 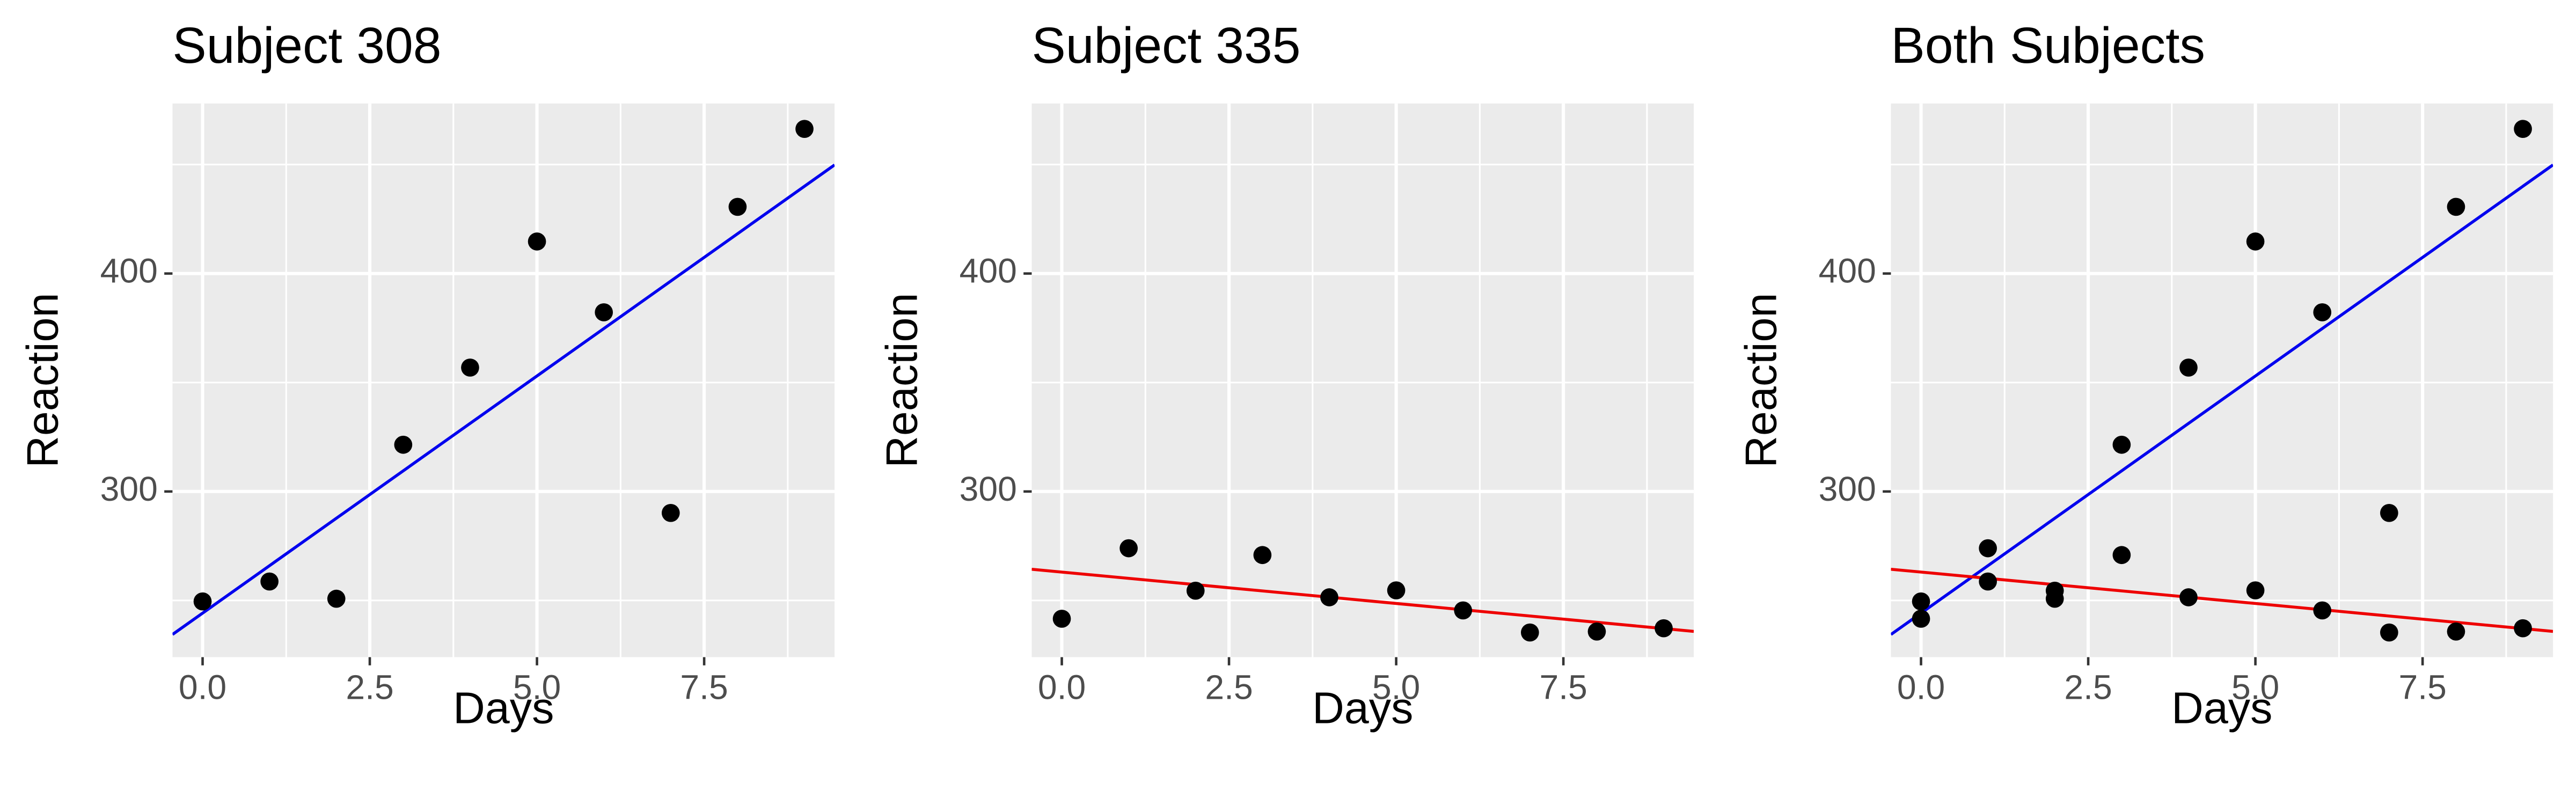 What do you see at coordinates (1165, 45) in the screenshot?
I see `chart-title: Subject 335` at bounding box center [1165, 45].